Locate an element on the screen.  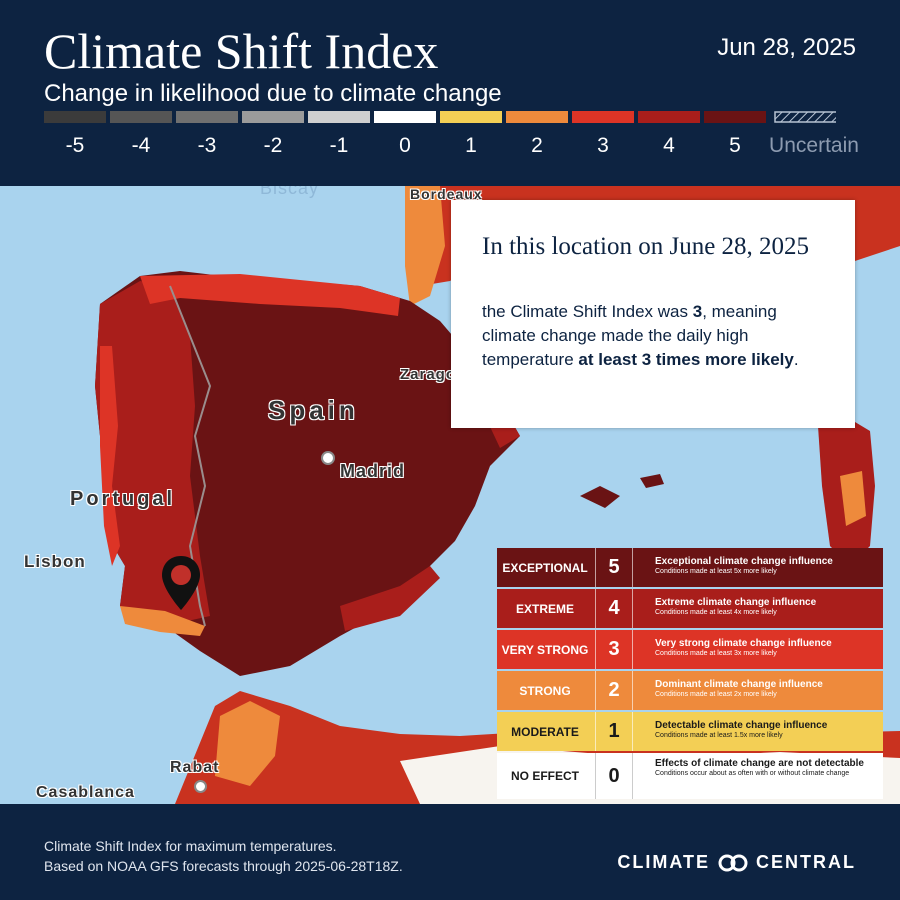
legend-desc-cond: Conditions made at least 3x more likely is located at coordinates (716, 653).